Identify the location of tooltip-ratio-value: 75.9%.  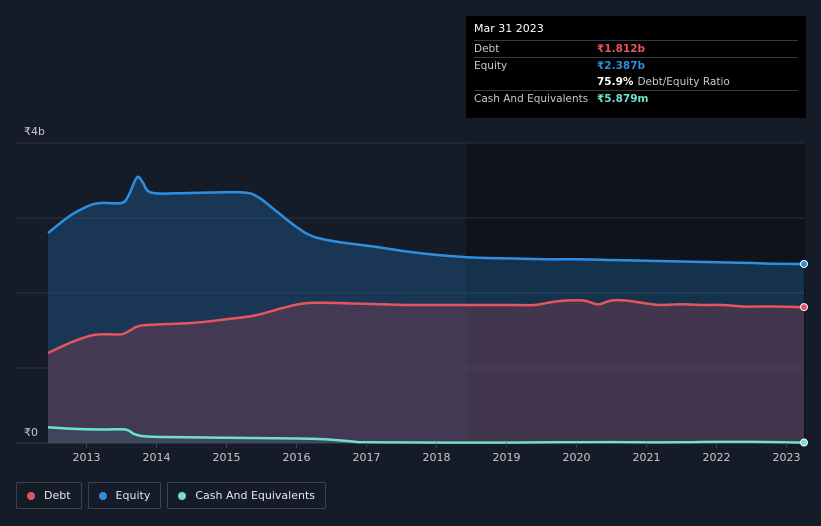
(615, 82).